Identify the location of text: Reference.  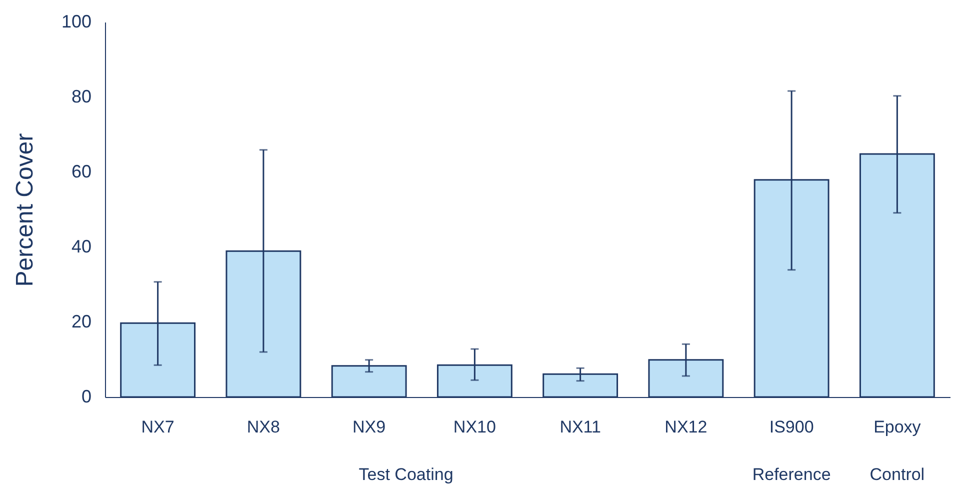
(791, 474).